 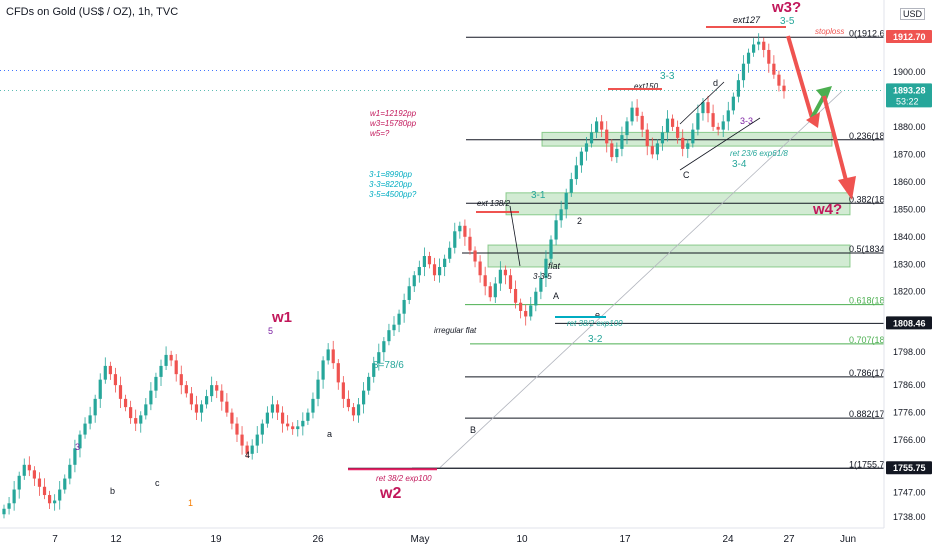 I want to click on price-tag-label: 1808.46, so click(x=909, y=323).